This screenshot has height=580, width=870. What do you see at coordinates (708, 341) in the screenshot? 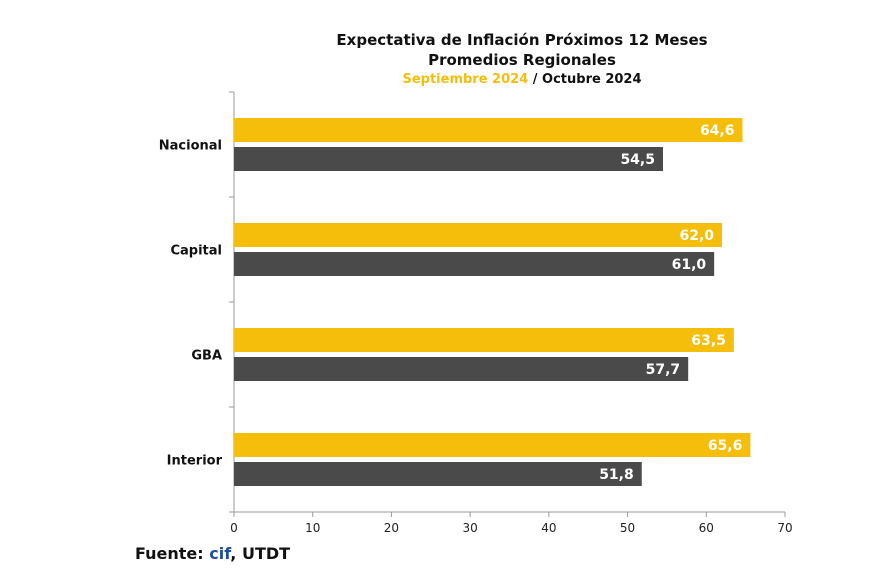
I see `bar-value-label: 63,5` at bounding box center [708, 341].